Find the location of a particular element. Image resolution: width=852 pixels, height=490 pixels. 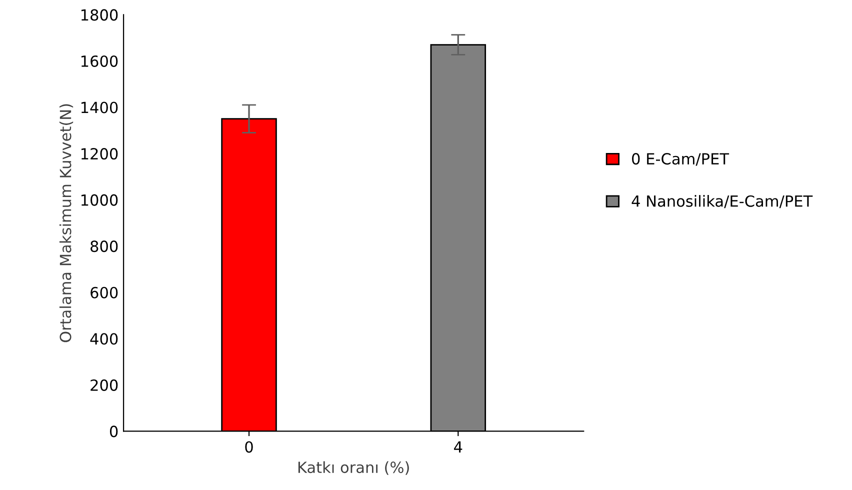

y-tick-label: 800 is located at coordinates (104, 246).